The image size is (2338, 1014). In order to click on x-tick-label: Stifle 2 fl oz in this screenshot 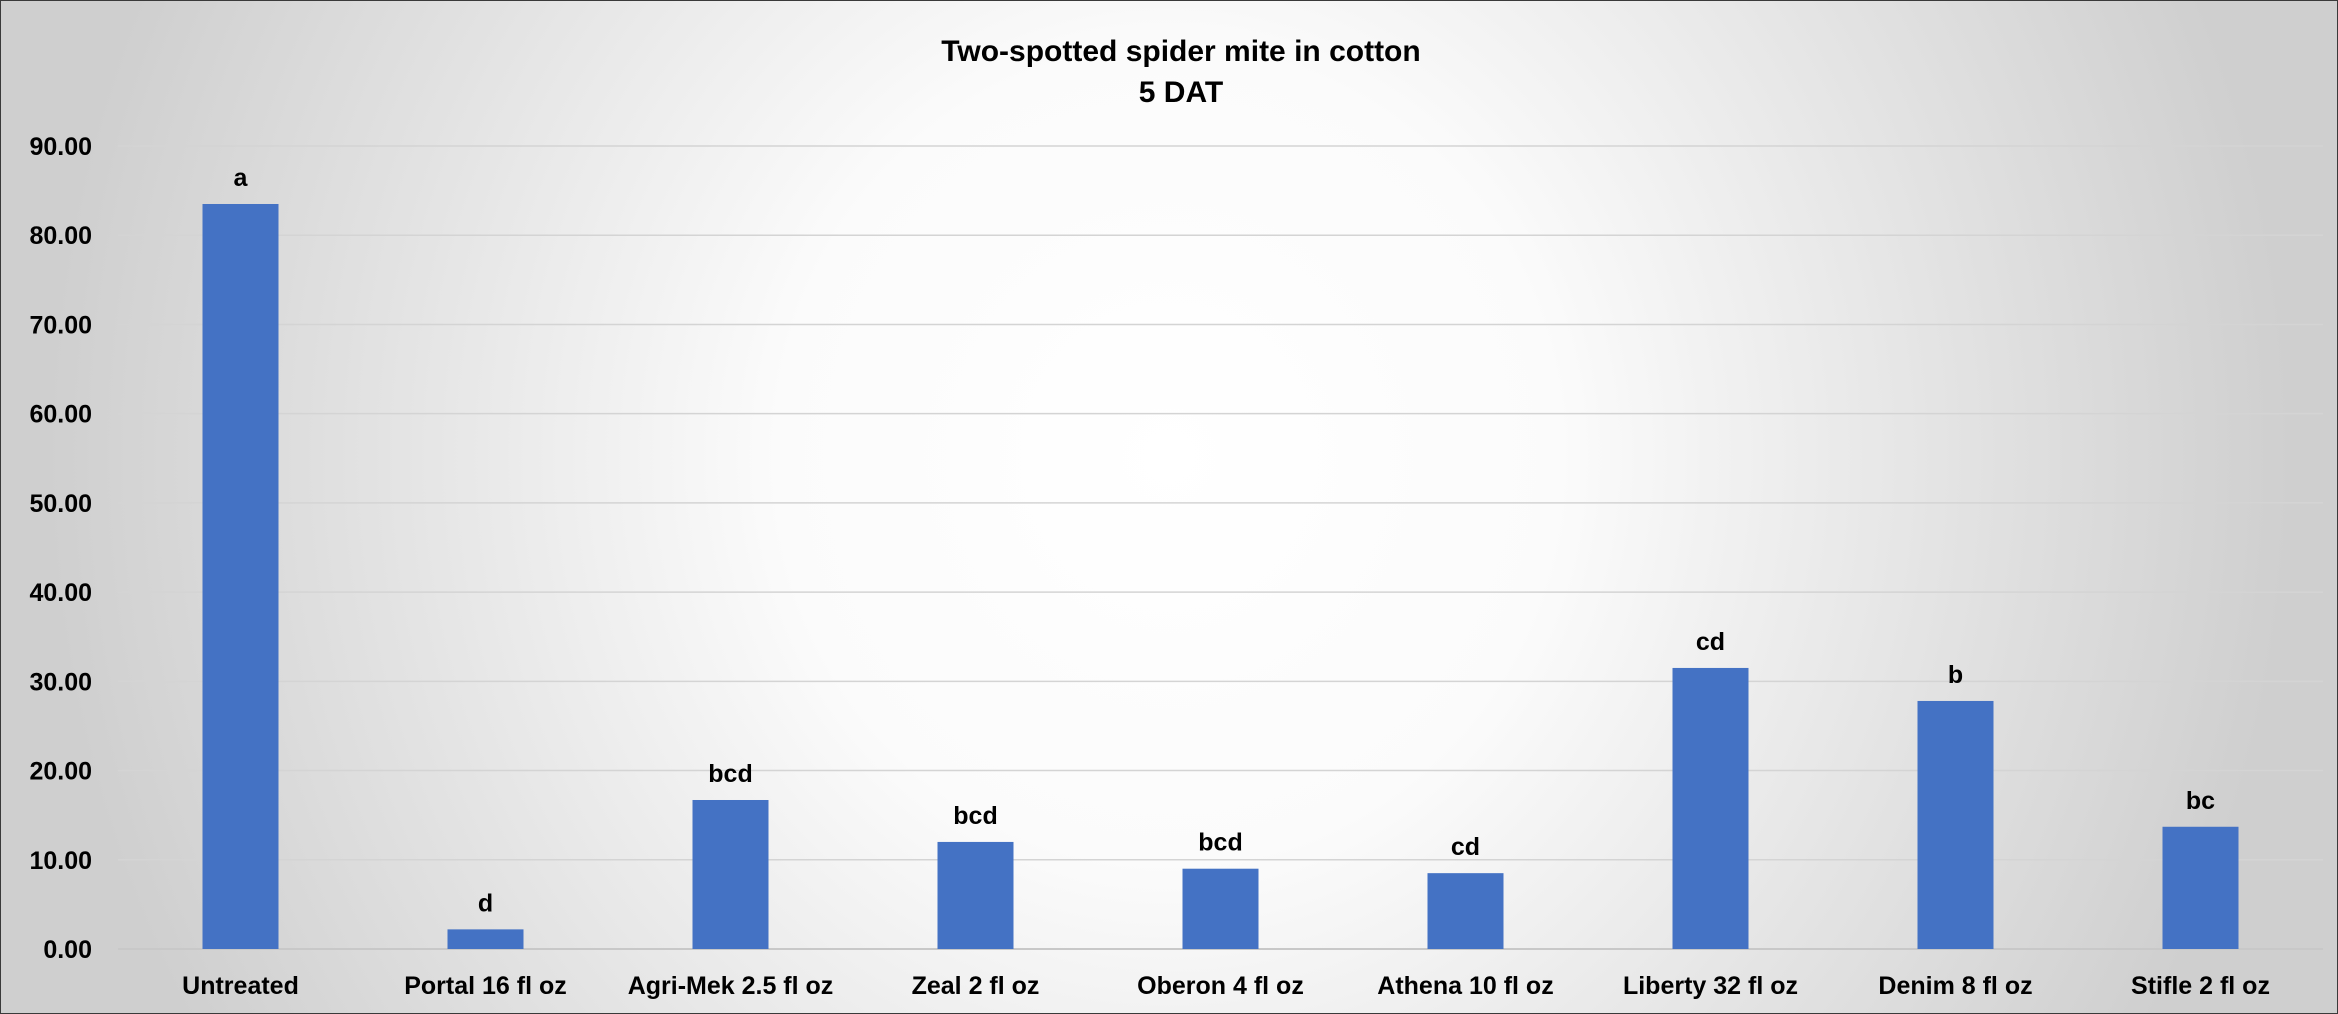, I will do `click(2200, 986)`.